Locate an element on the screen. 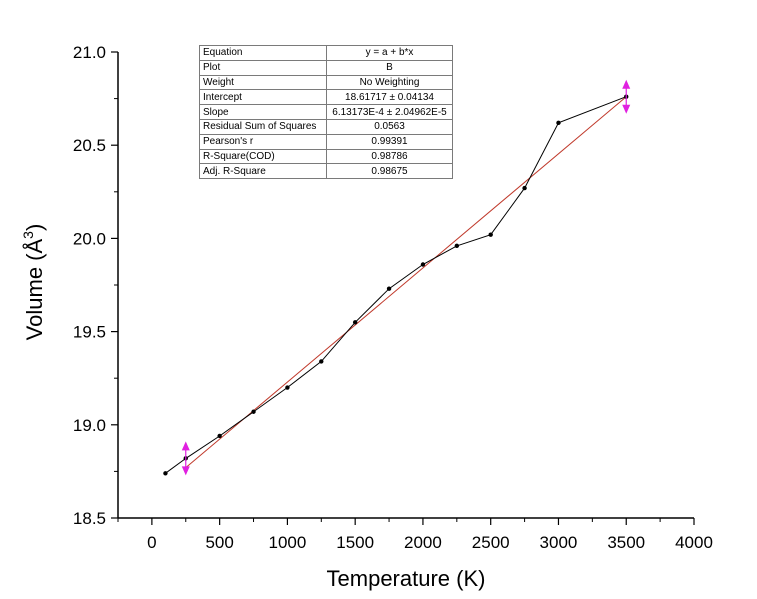 The width and height of the screenshot is (757, 599). fit-table-value: 6.13173E-4 ± 2.04962E-5 is located at coordinates (389, 112).